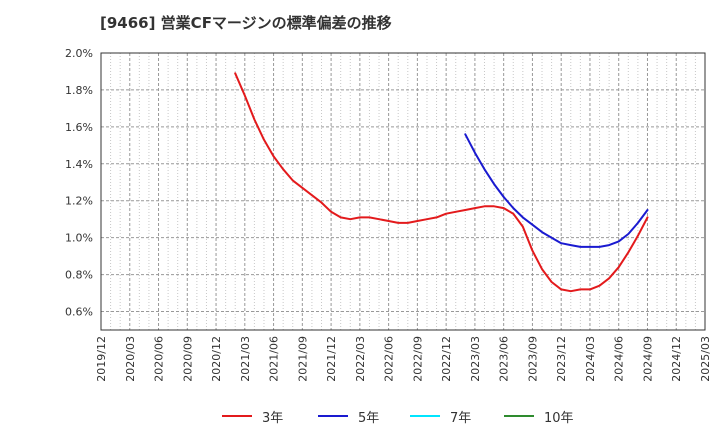 The height and width of the screenshot is (440, 720). Describe the element at coordinates (79, 201) in the screenshot. I see `y-tick-label: 1.2%` at that location.